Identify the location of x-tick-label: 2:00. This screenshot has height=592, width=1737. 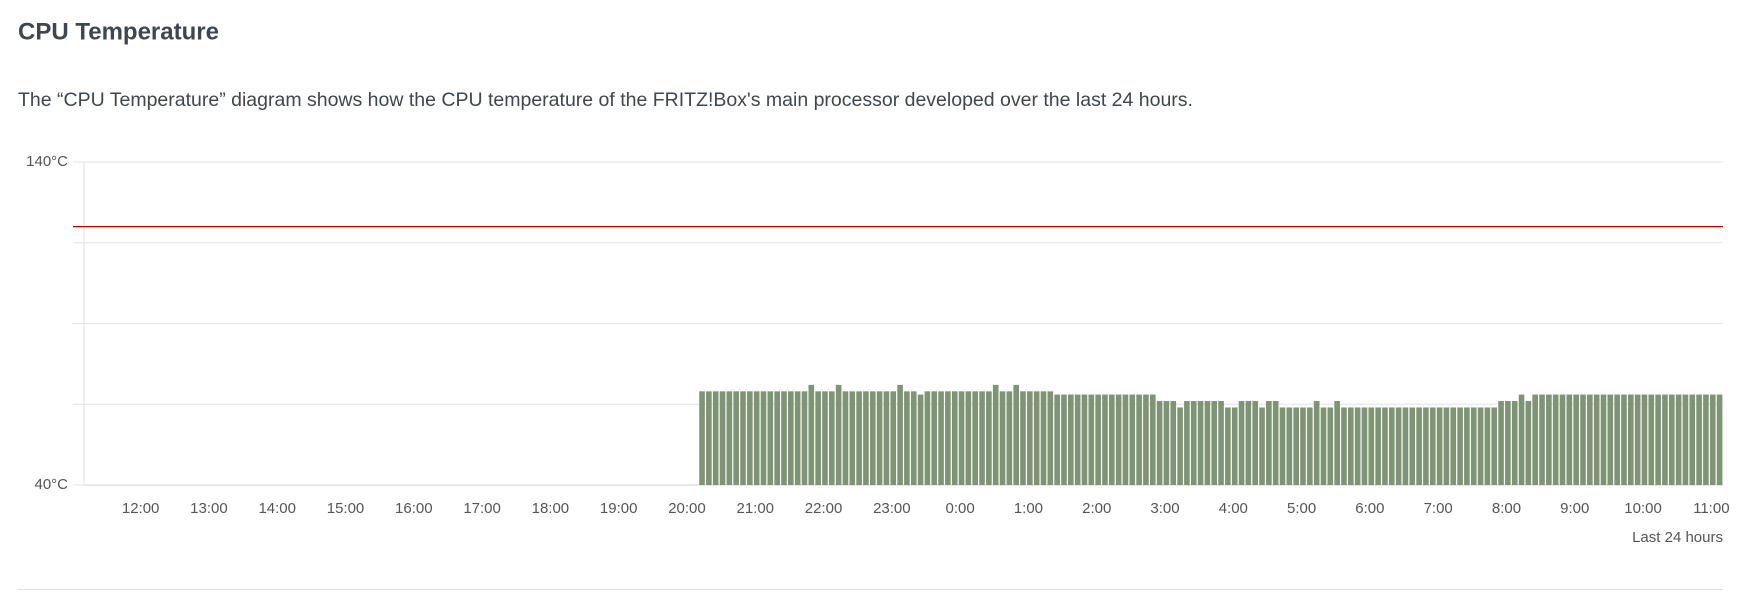
(1096, 508).